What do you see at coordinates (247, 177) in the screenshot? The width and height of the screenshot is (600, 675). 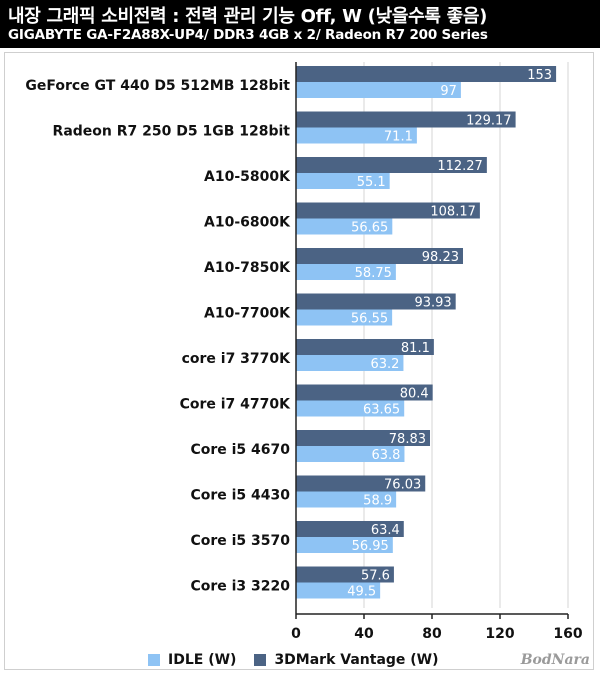 I see `category-label: A10-5800K` at bounding box center [247, 177].